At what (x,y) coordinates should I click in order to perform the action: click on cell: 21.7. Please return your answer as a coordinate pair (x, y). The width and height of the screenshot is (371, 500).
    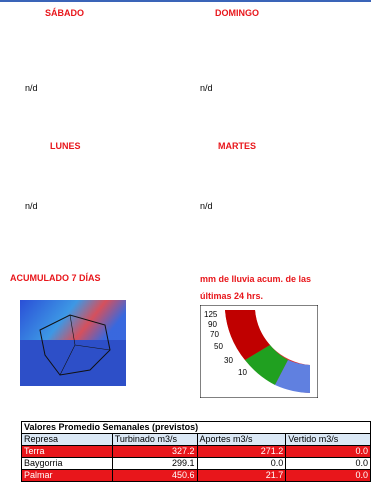
    Looking at the image, I should click on (241, 475).